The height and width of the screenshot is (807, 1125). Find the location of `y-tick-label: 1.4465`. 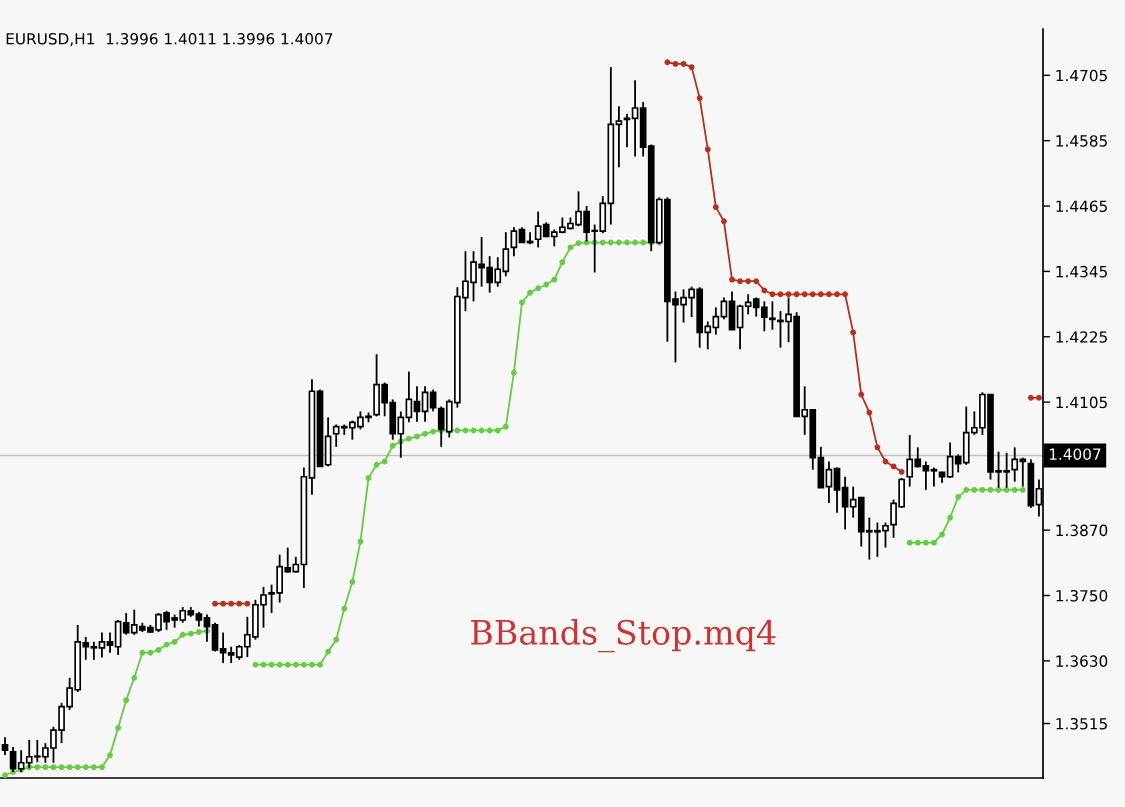

y-tick-label: 1.4465 is located at coordinates (1081, 206).